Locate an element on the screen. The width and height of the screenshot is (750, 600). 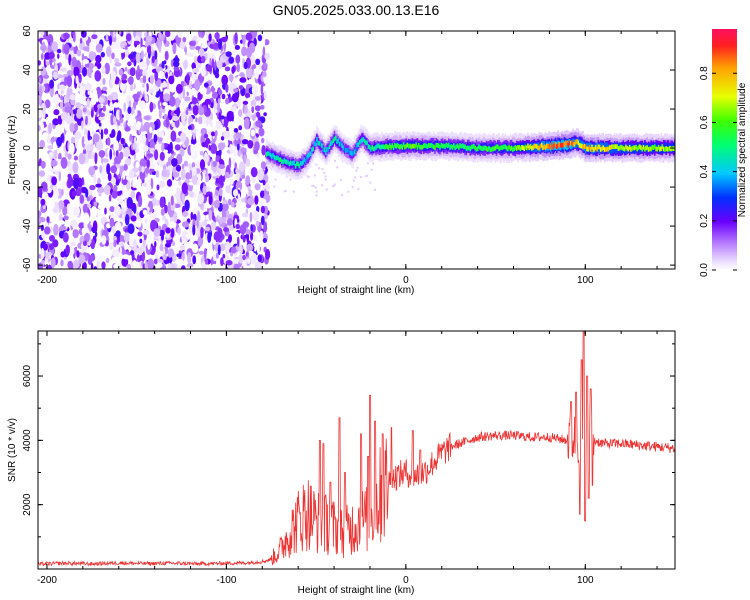
figure-title: GN05.2025.033.00.13.E16 is located at coordinates (356, 10).